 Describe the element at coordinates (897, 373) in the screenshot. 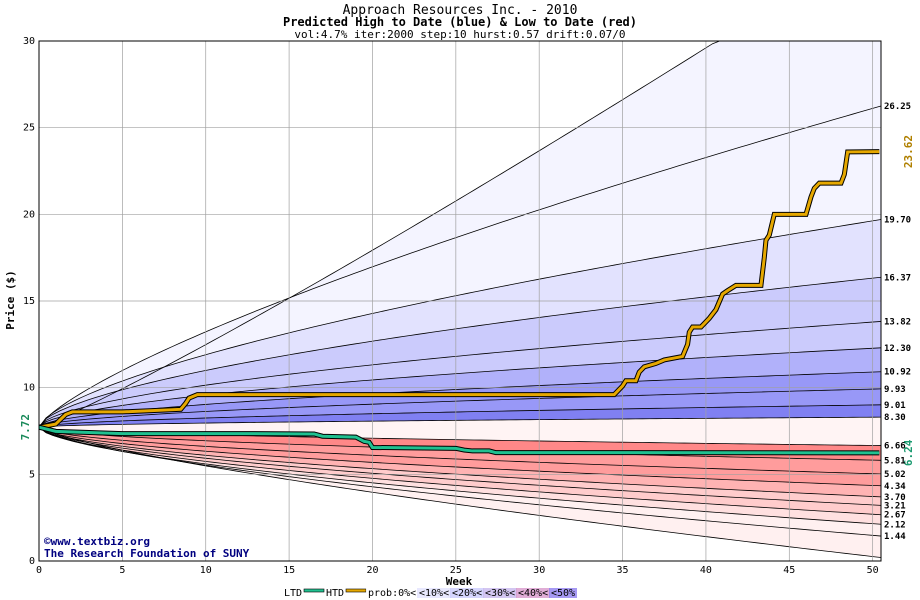

I see `end-value-label: 10.92` at that location.